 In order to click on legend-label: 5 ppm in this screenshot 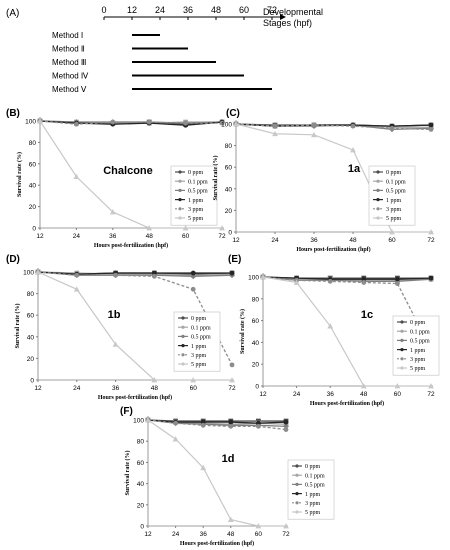, I will do `click(418, 369)`.